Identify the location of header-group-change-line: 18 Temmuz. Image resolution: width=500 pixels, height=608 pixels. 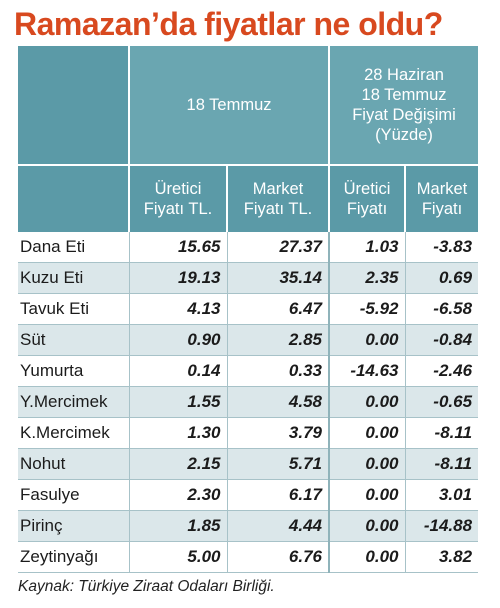
(404, 95).